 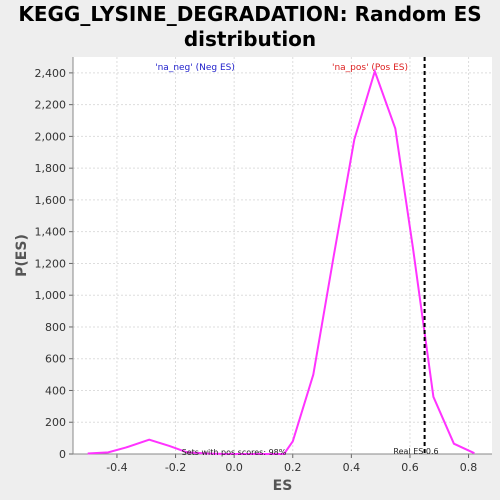 What do you see at coordinates (51, 168) in the screenshot?
I see `y-tick-label: 1,800` at bounding box center [51, 168].